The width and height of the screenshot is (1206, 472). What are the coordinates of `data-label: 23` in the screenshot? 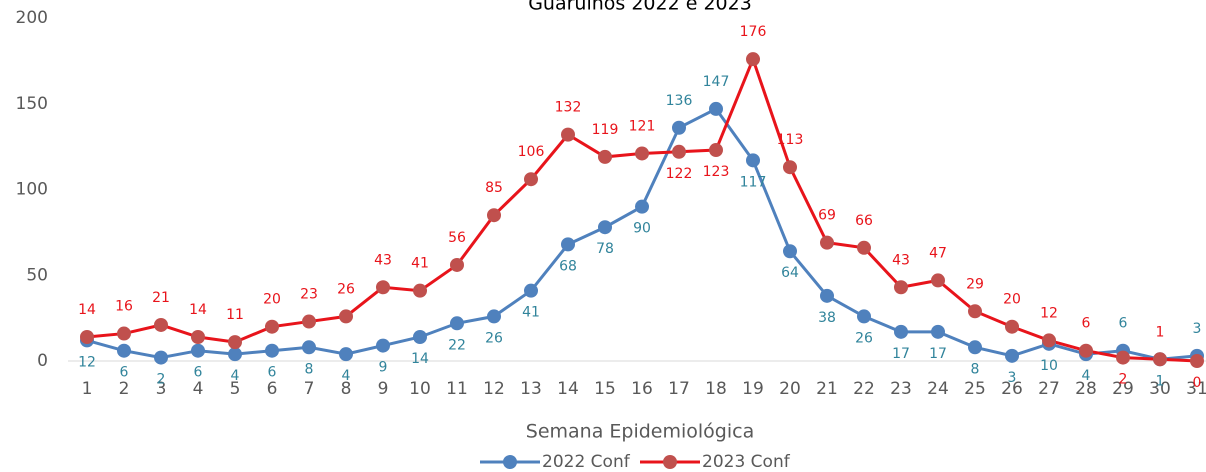 It's located at (309, 295).